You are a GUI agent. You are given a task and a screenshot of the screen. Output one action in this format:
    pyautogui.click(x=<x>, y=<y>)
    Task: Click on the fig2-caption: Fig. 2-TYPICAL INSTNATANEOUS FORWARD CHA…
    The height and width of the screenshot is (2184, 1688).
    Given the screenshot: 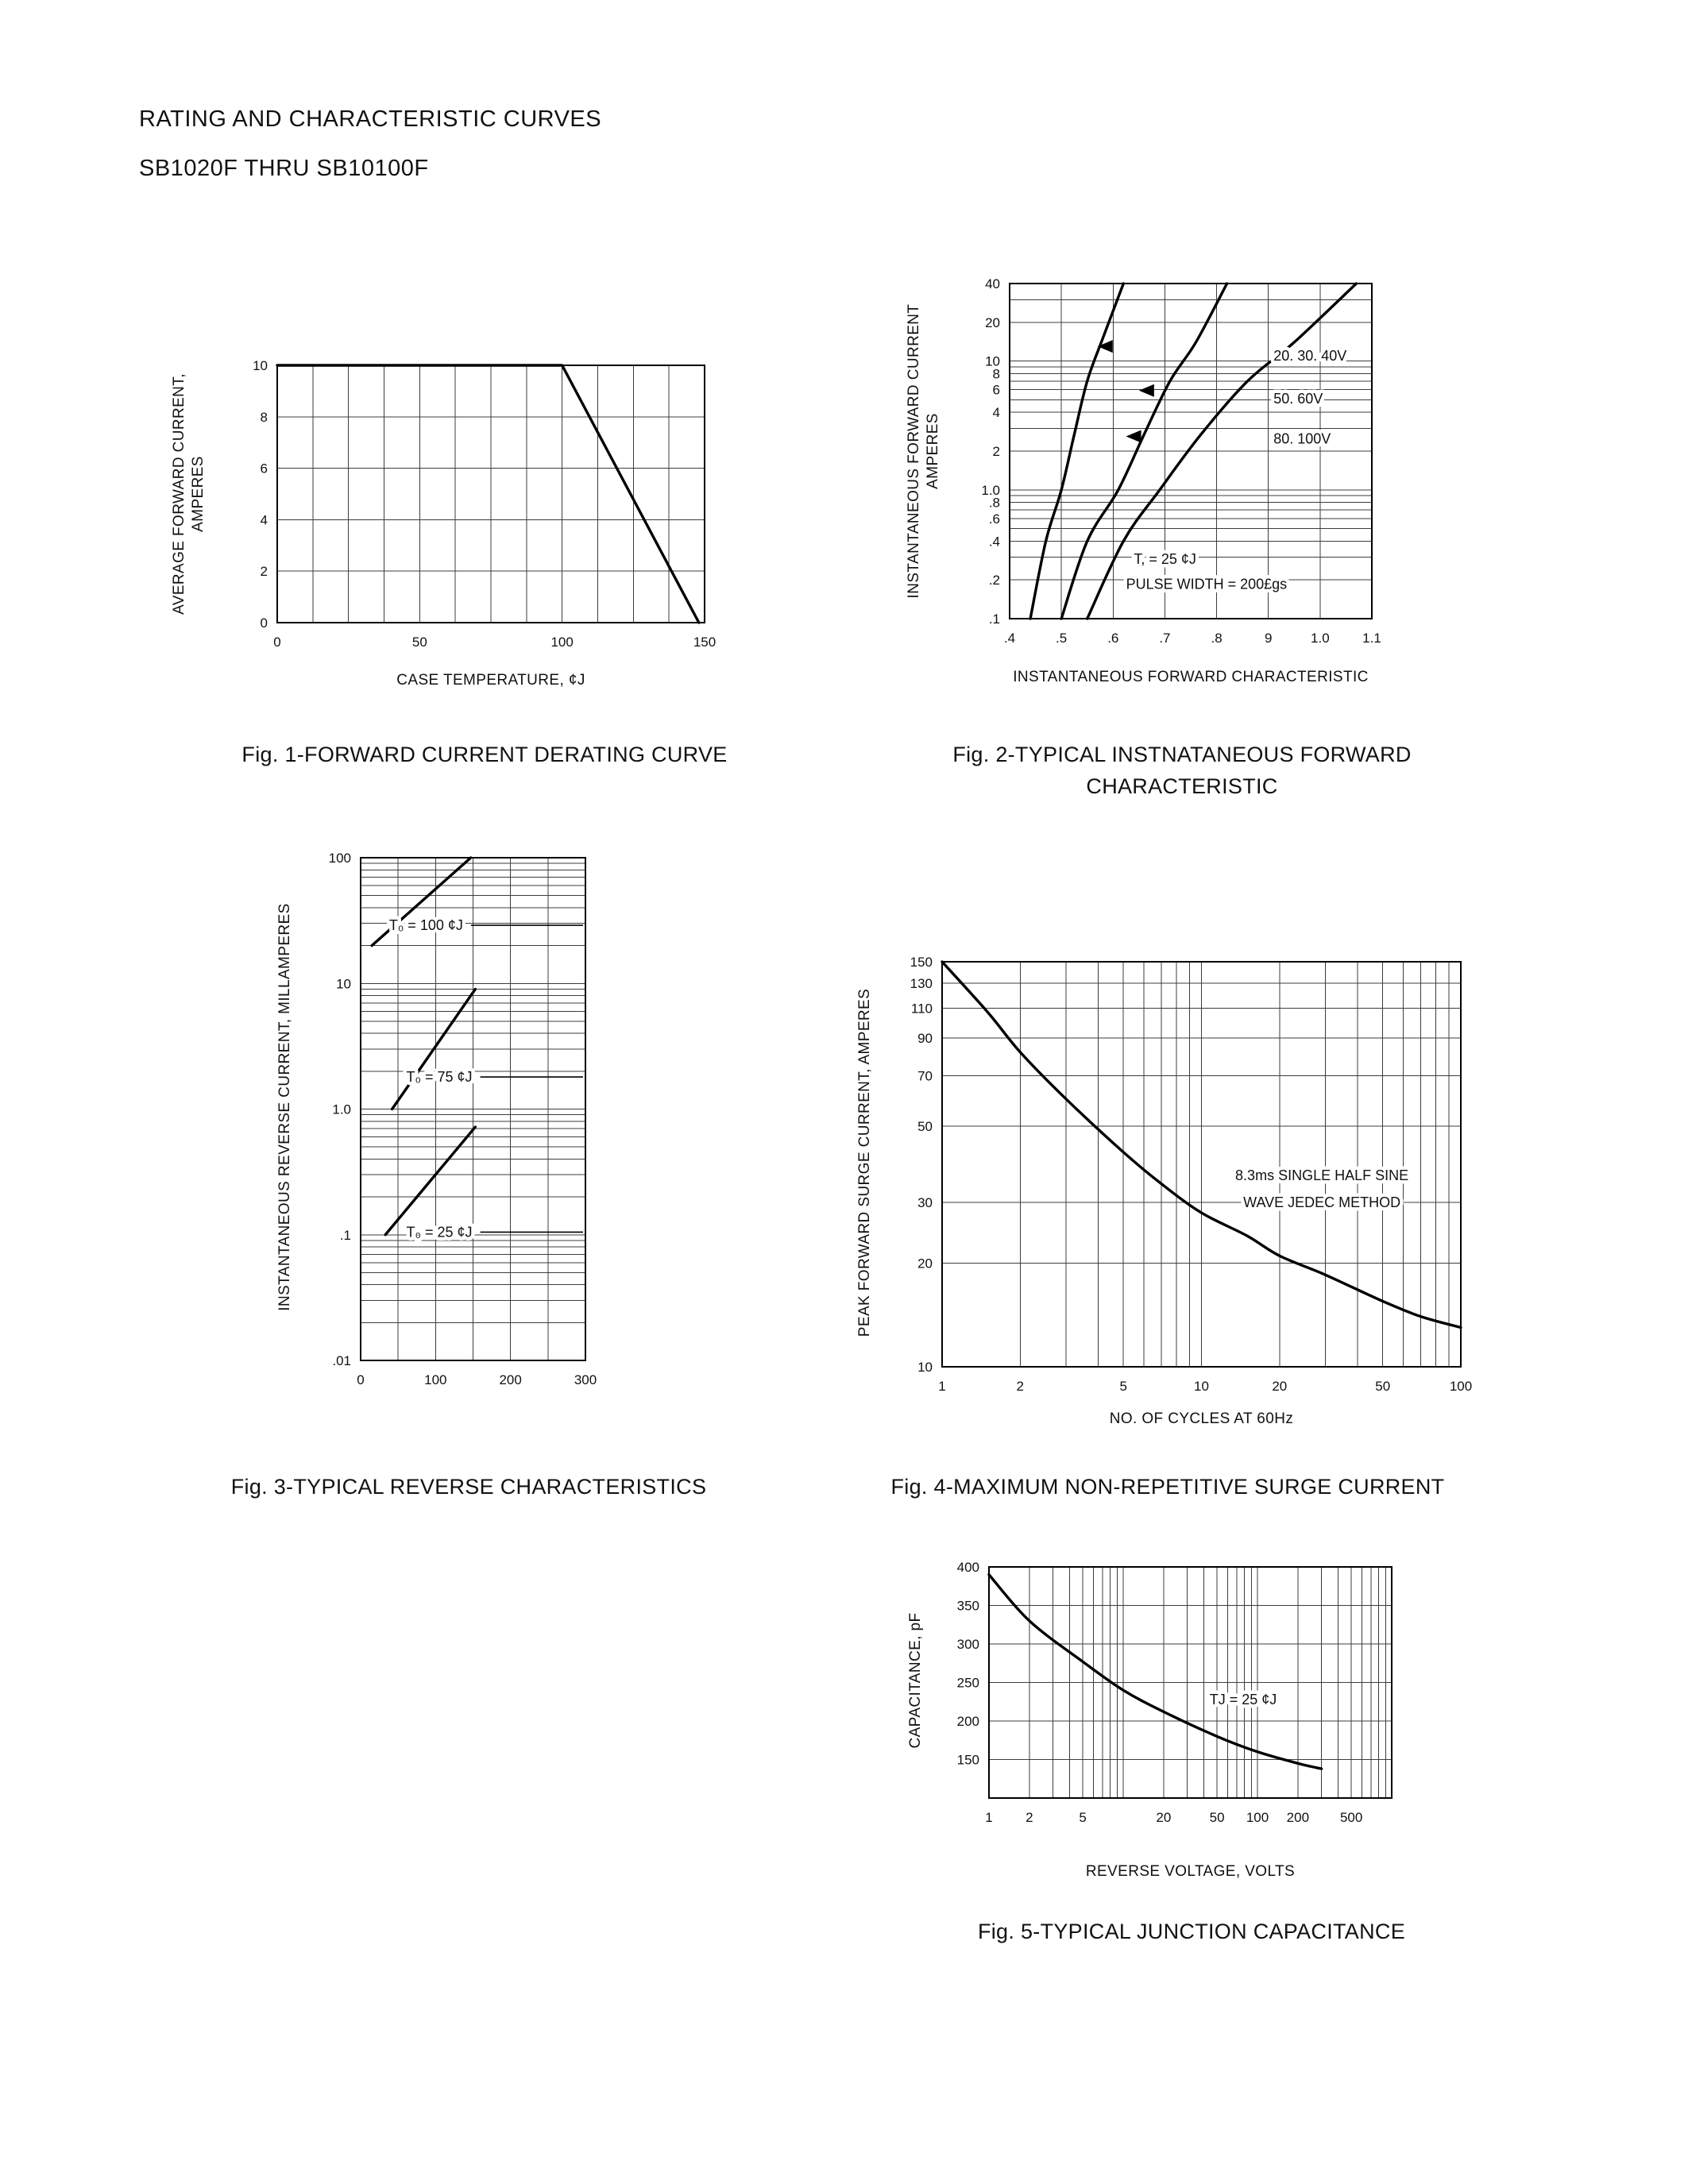 What is the action you would take?
    pyautogui.click(x=1182, y=770)
    